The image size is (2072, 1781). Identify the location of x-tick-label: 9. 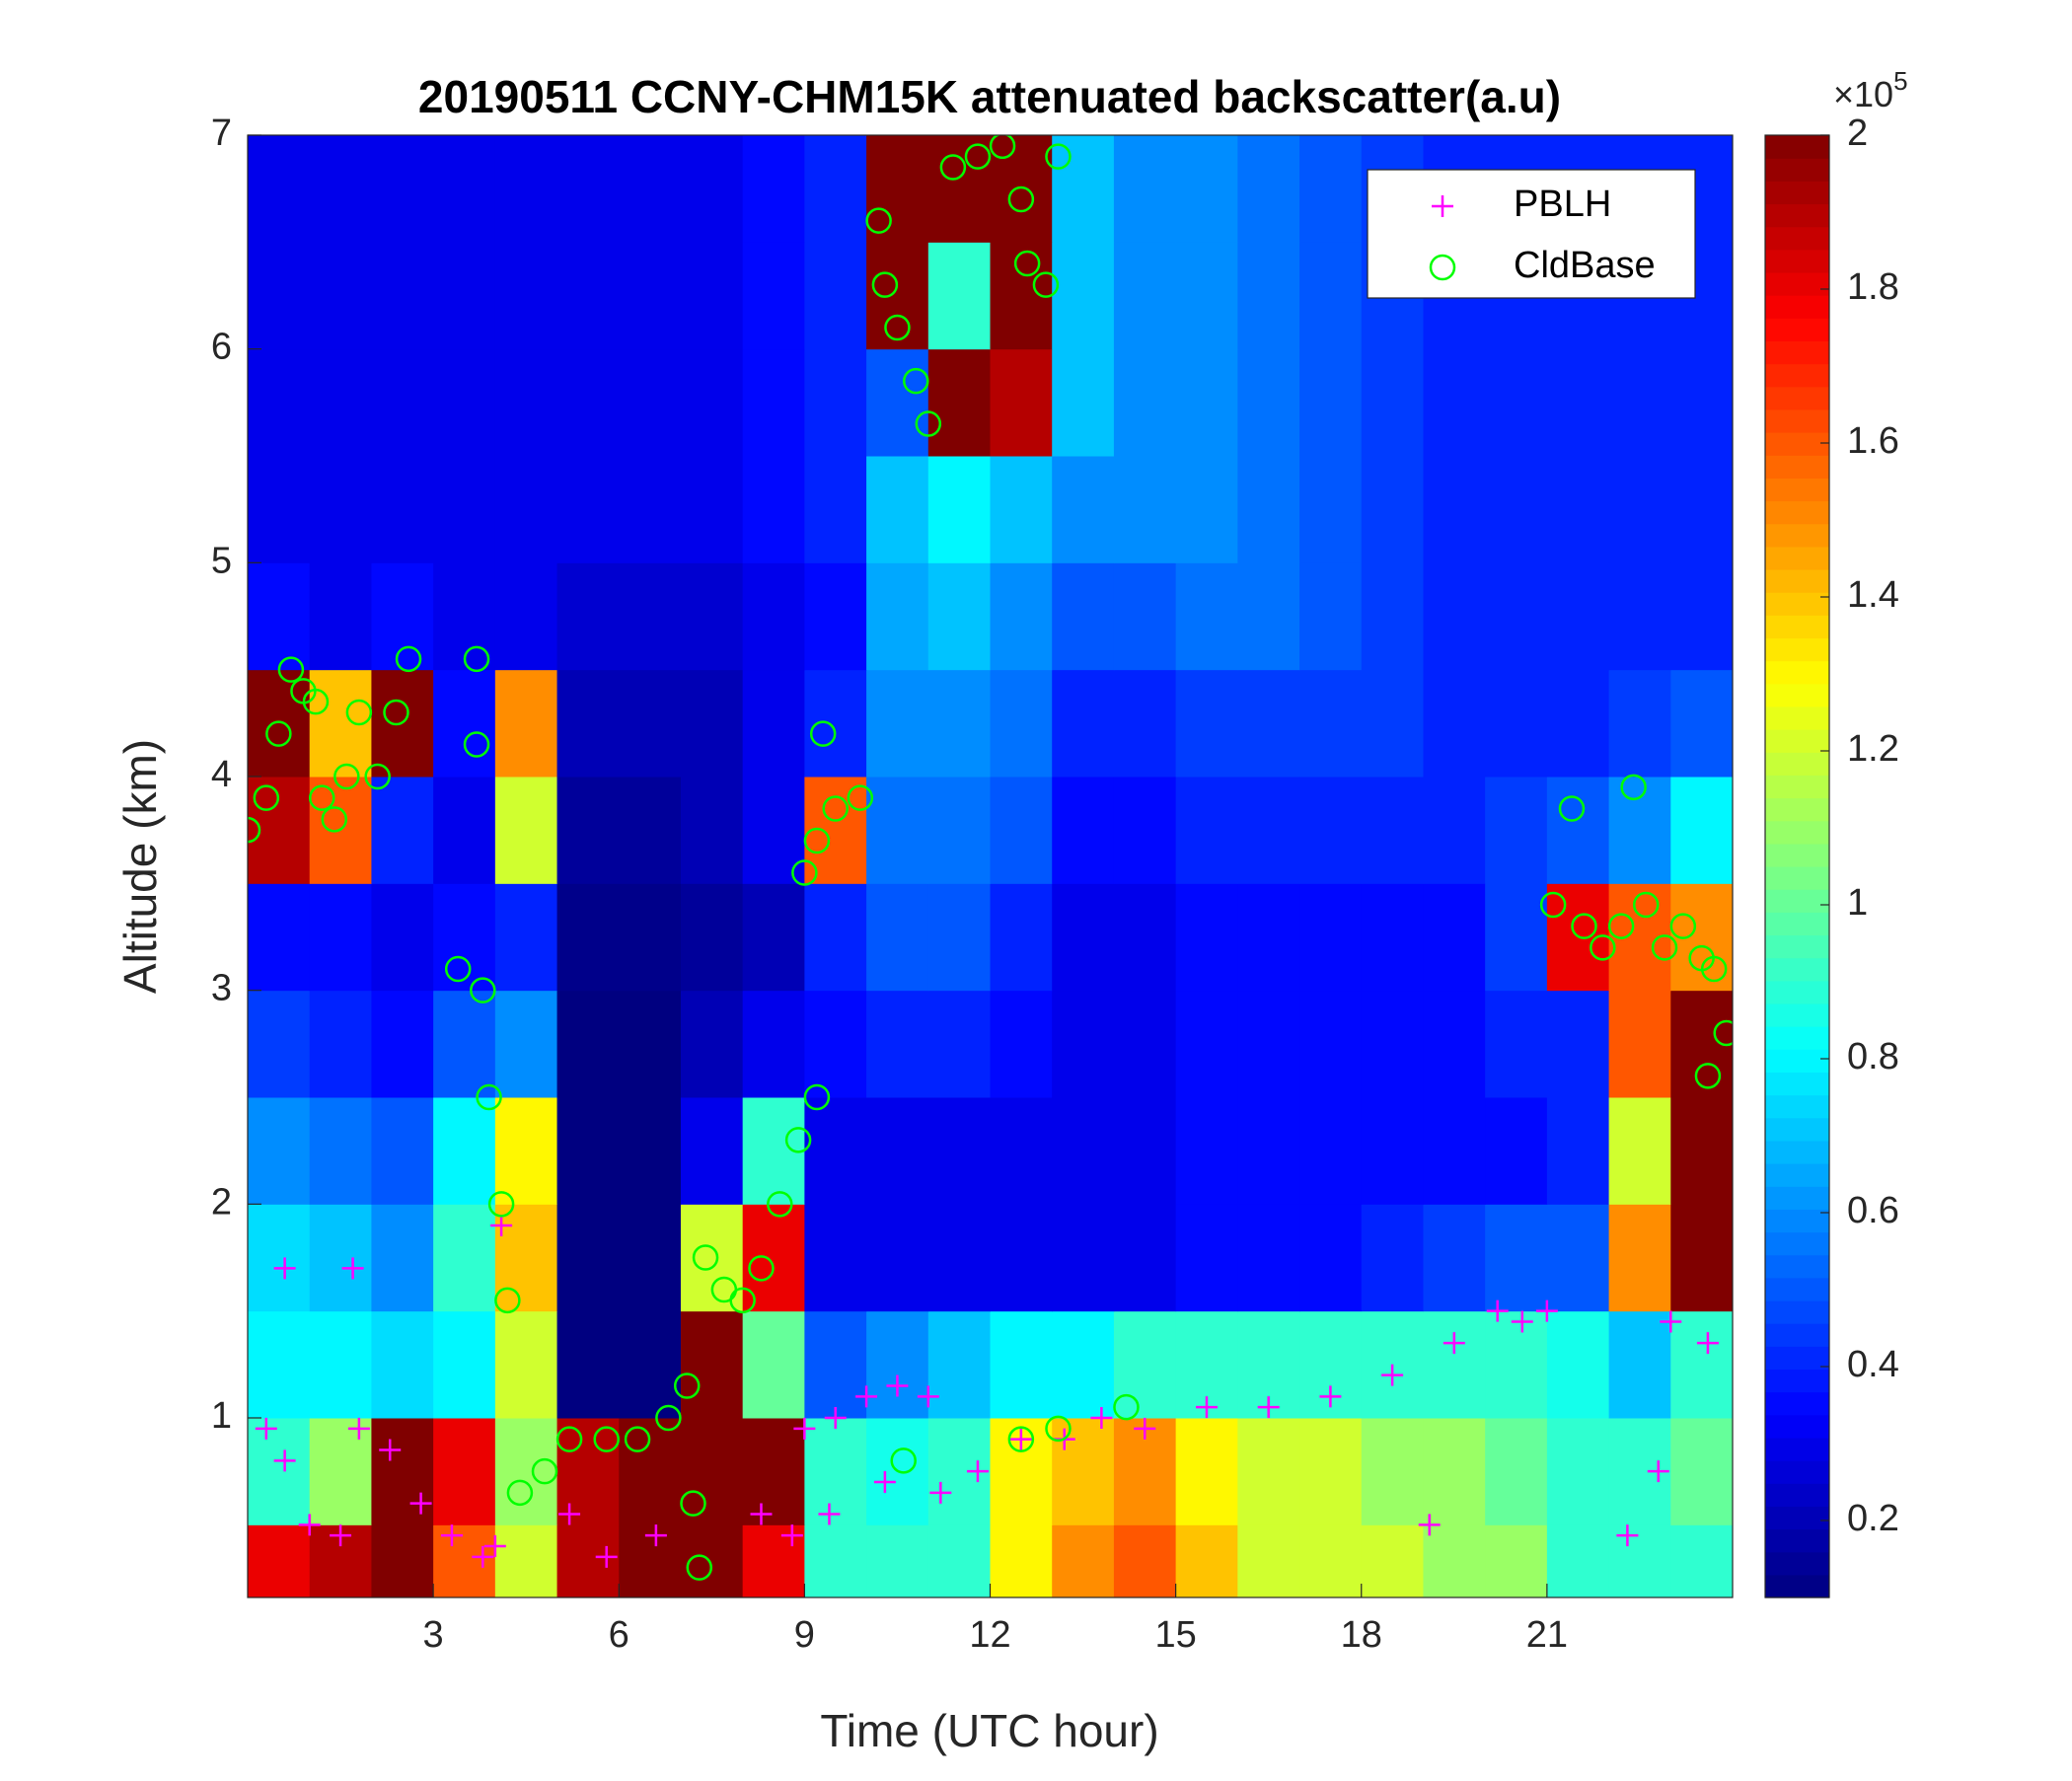
(805, 1635).